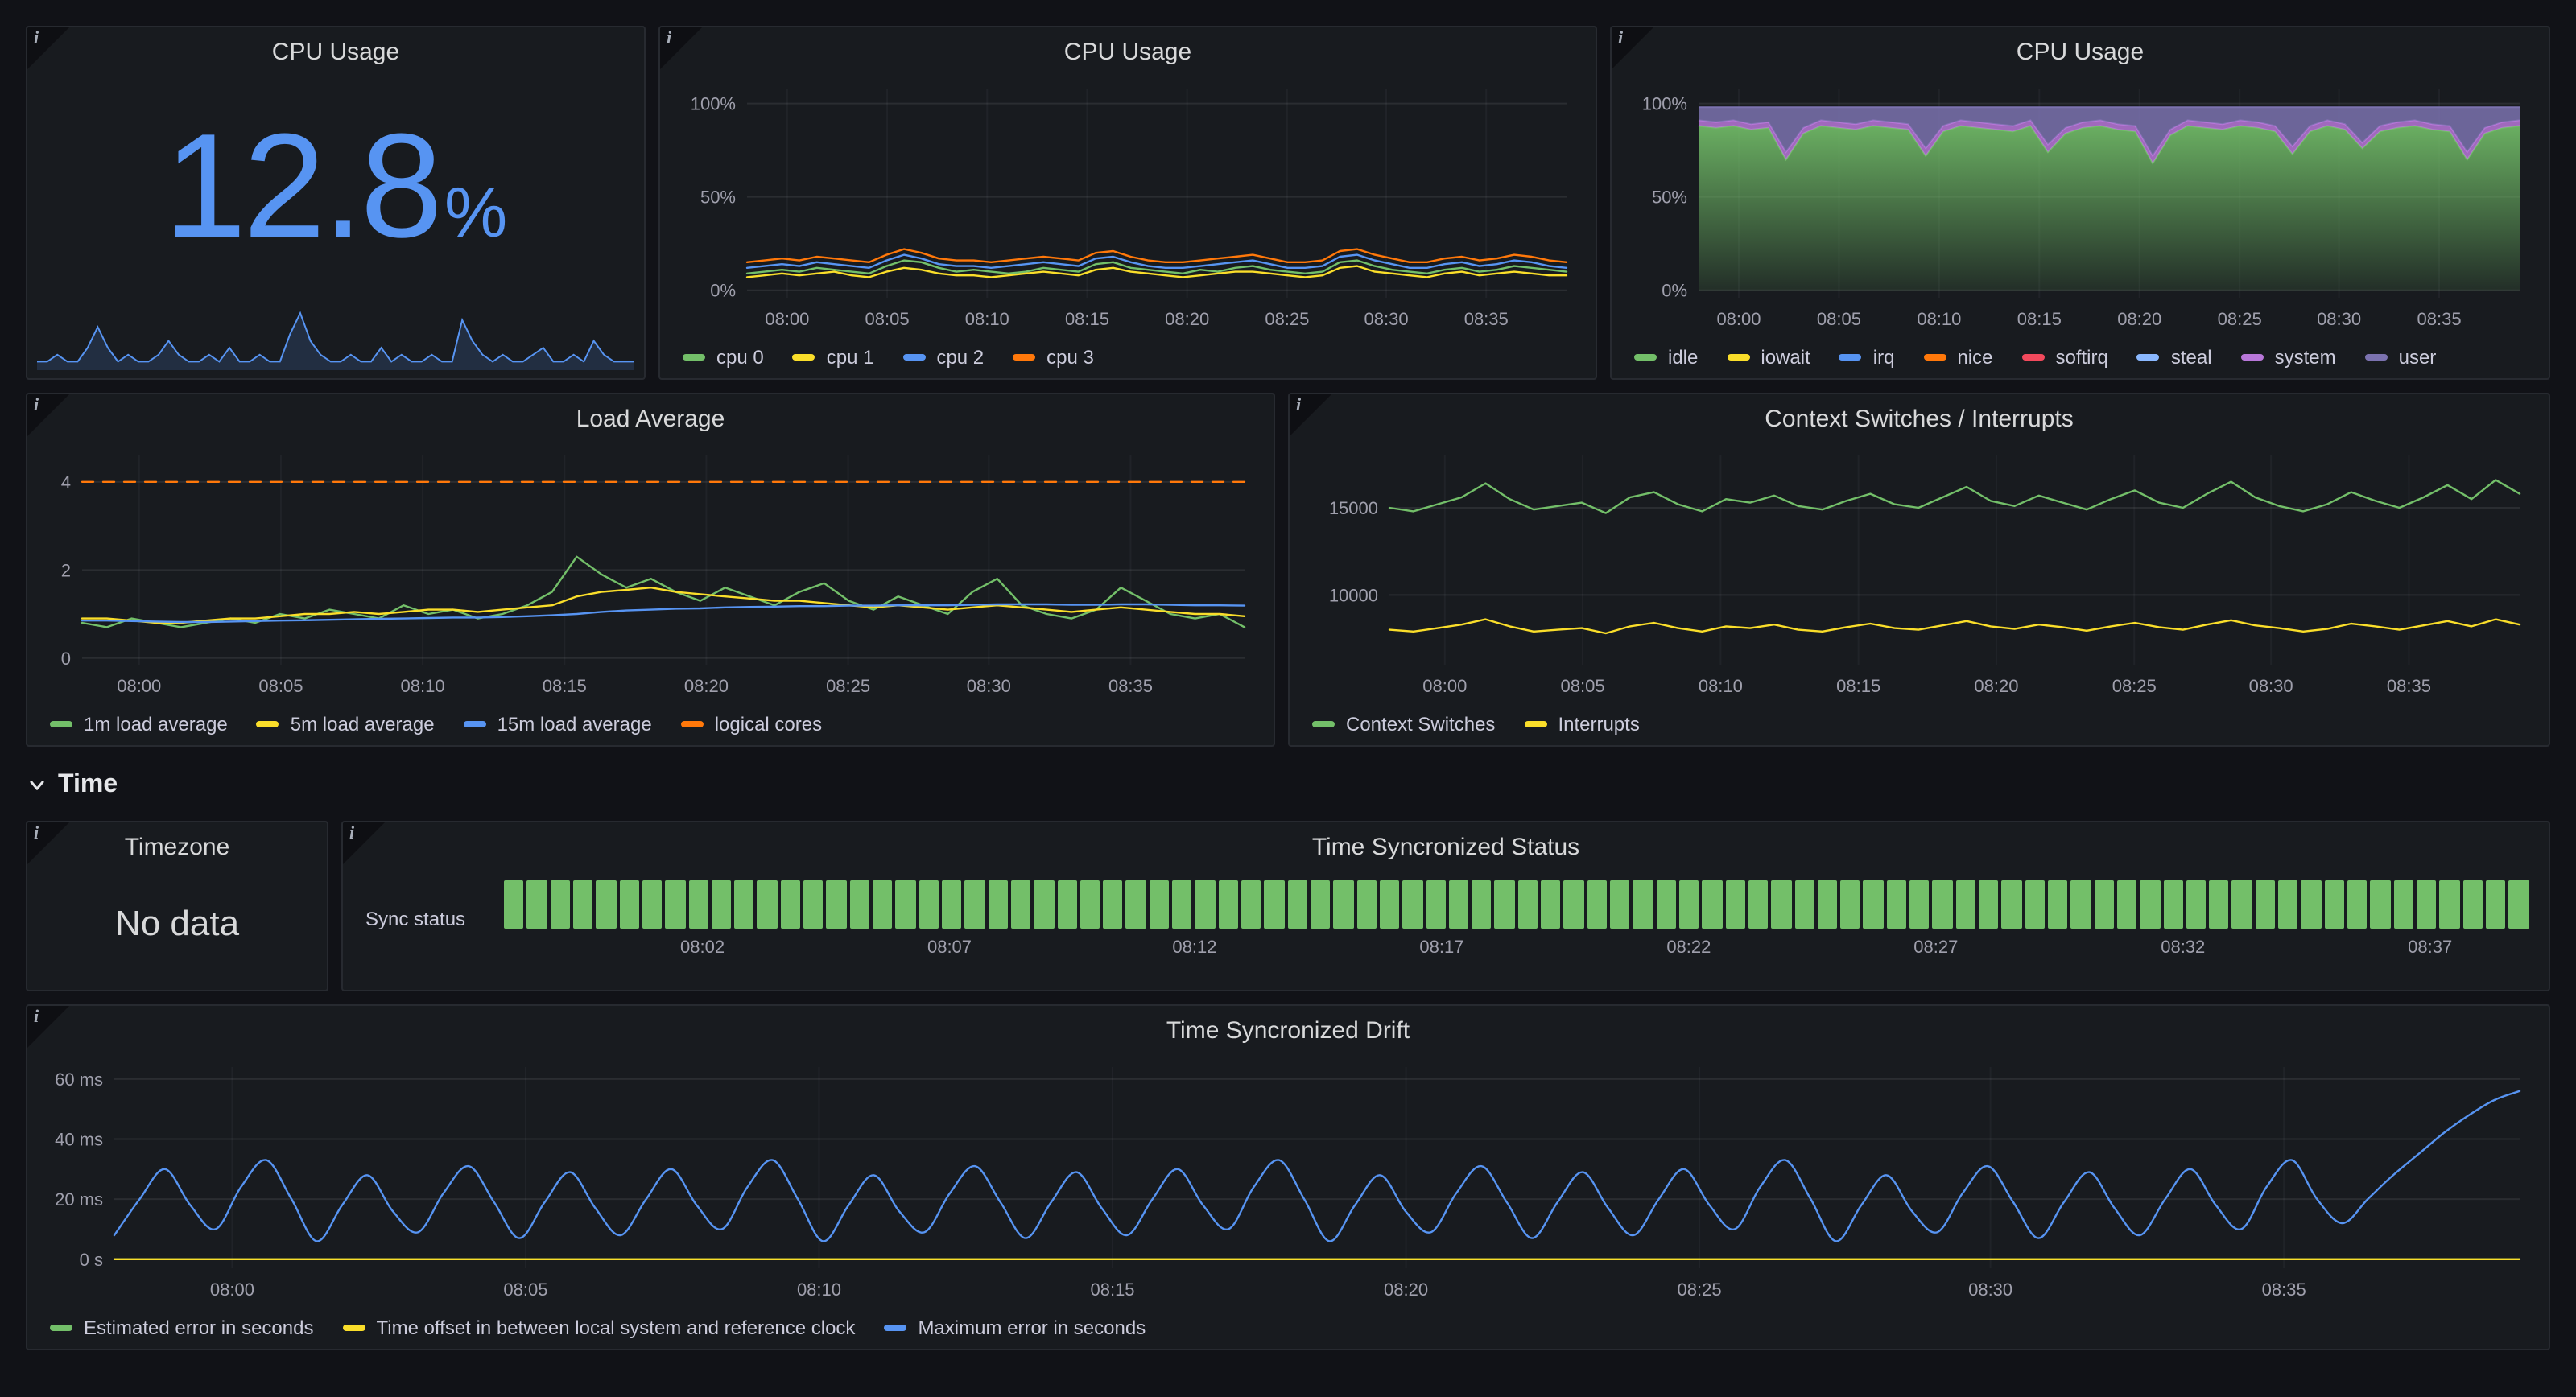  Describe the element at coordinates (72, 785) in the screenshot. I see `section-row-time: Time` at that location.